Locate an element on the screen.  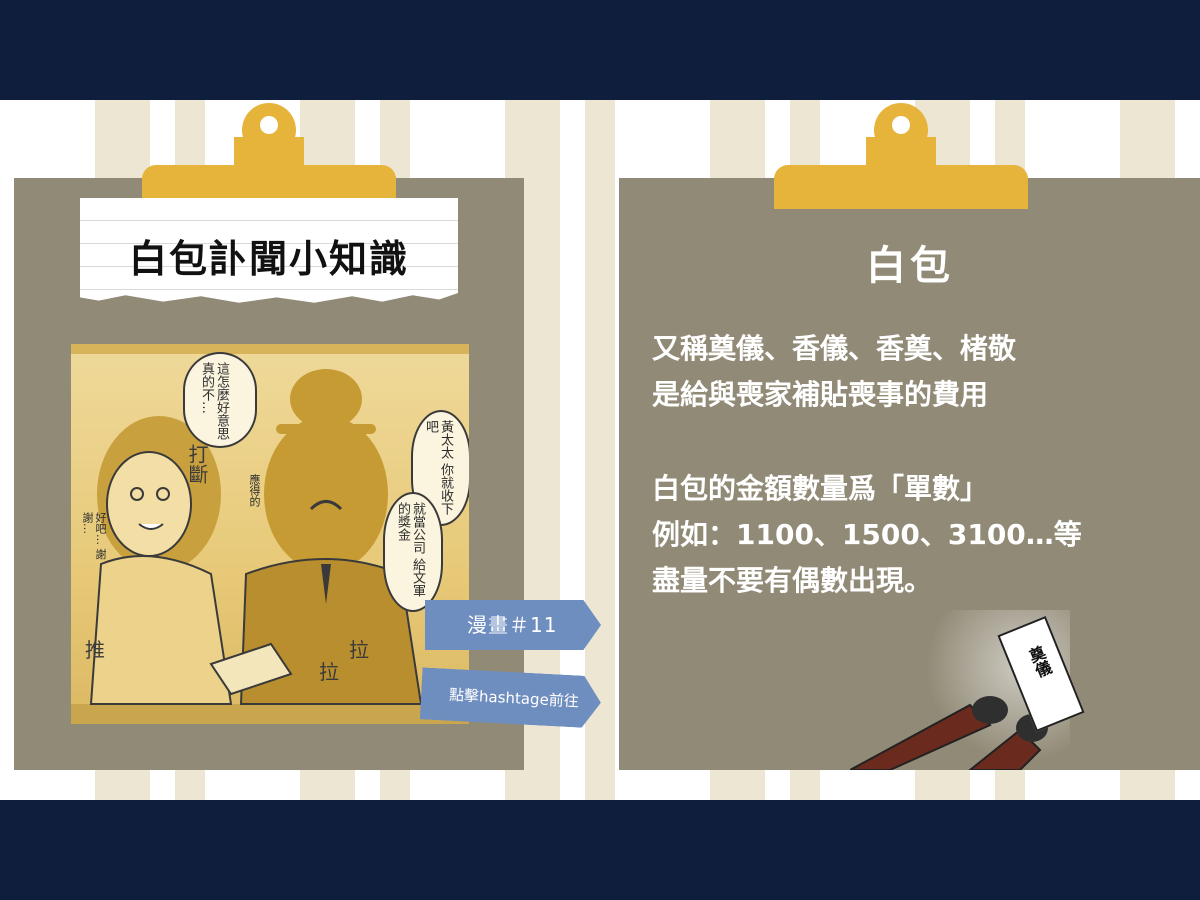
comic-illustration is located at coordinates (270, 534).